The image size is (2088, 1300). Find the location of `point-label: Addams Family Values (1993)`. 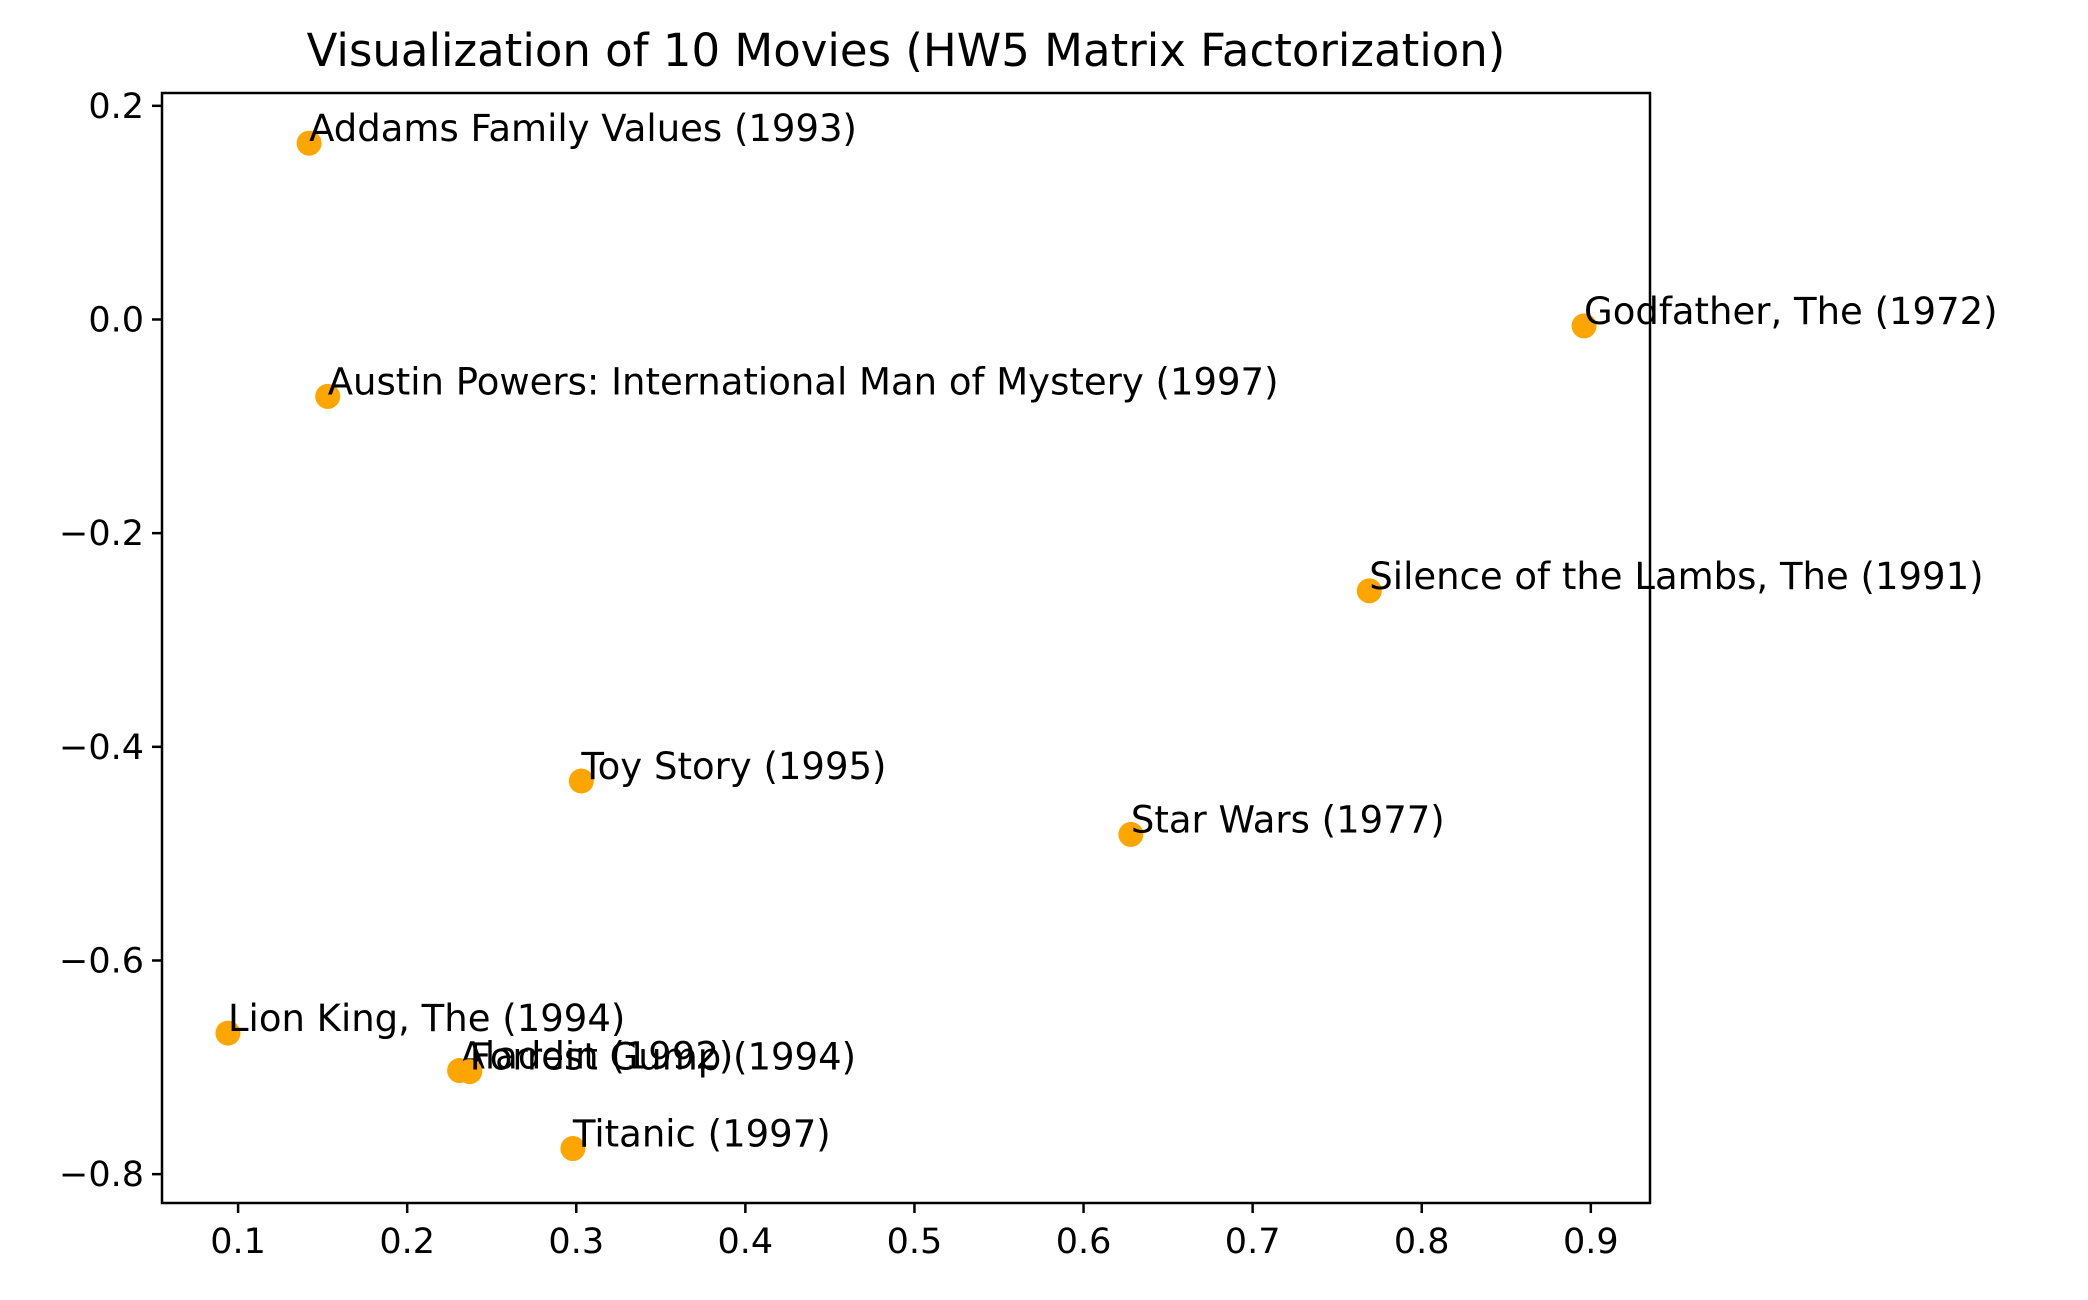

point-label: Addams Family Values (1993) is located at coordinates (583, 128).